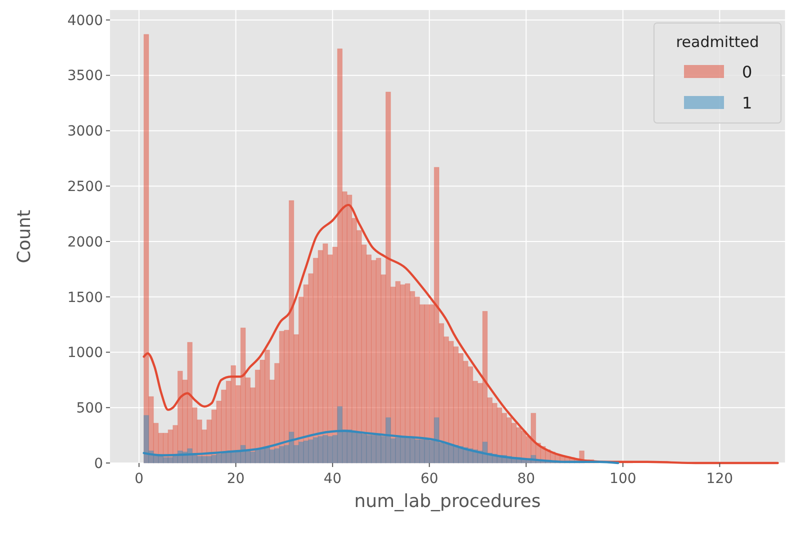 The width and height of the screenshot is (798, 541). I want to click on y-tick-label: 0, so click(98, 464).